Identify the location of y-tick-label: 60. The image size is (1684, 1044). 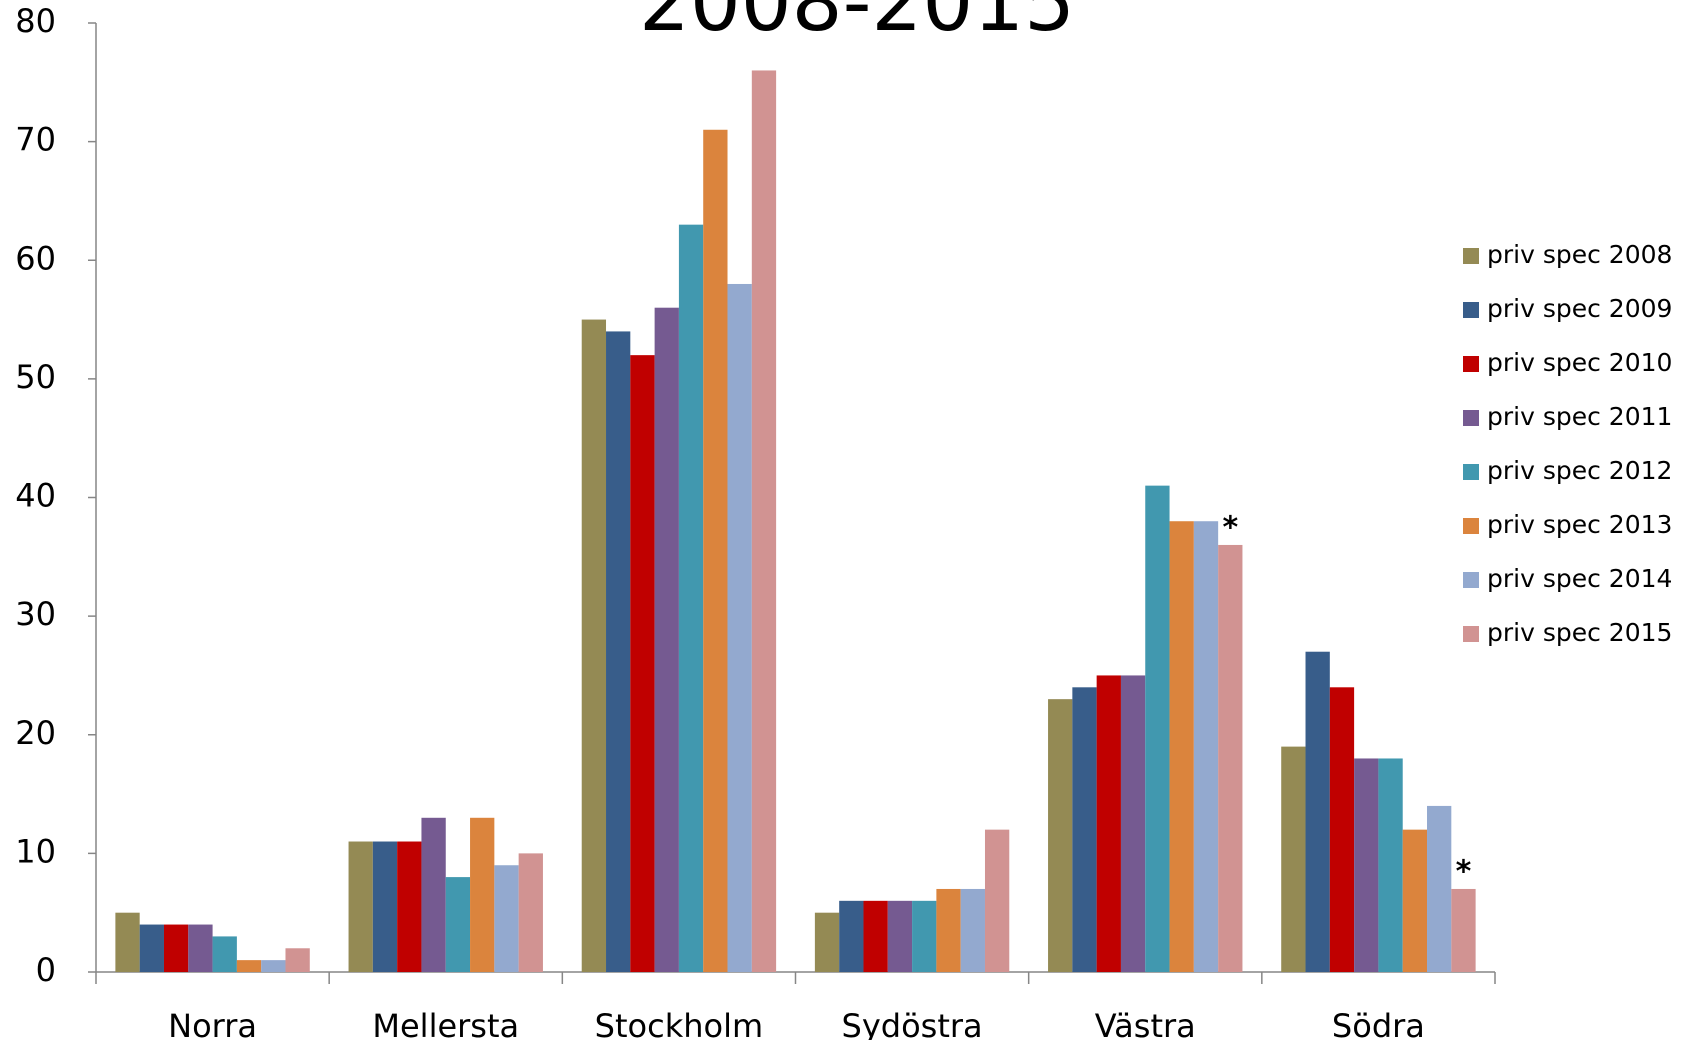
(35, 258).